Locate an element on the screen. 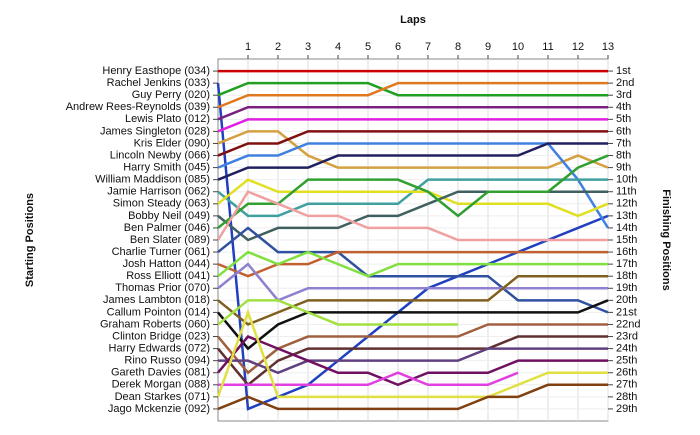  x-tick-label: 8 is located at coordinates (458, 47).